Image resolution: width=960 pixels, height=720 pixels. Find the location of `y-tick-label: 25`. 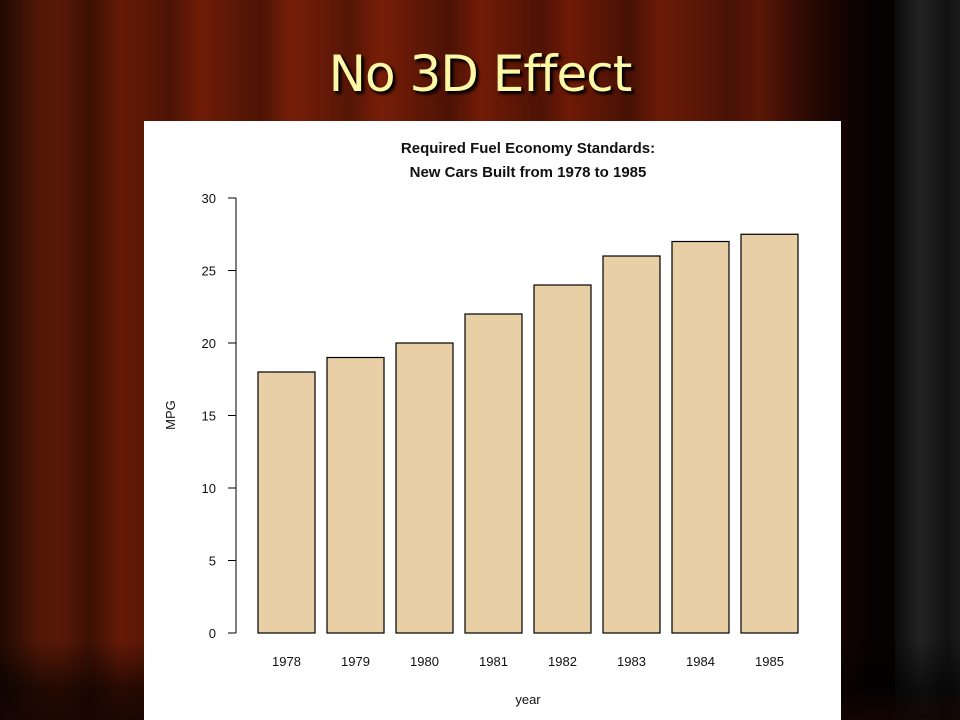

y-tick-label: 25 is located at coordinates (209, 271).